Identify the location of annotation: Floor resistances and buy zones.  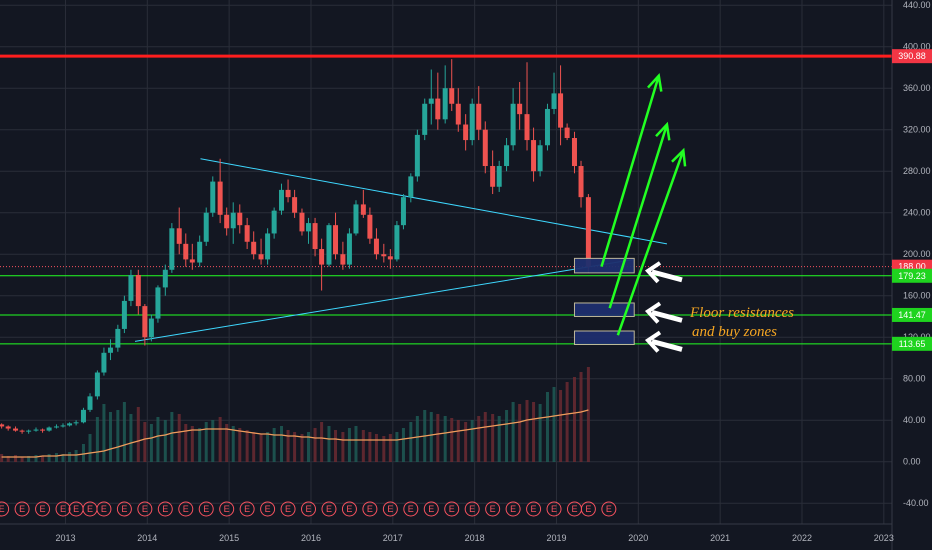
(741, 322).